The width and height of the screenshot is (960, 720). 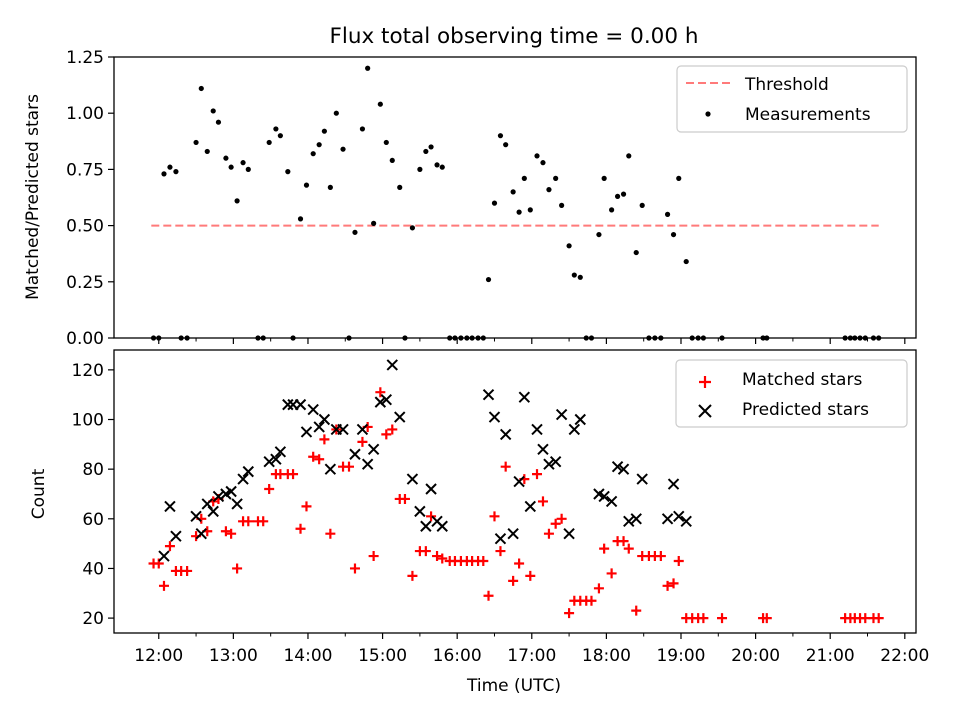 What do you see at coordinates (39, 493) in the screenshot?
I see `bottom-y-axis-label: Count` at bounding box center [39, 493].